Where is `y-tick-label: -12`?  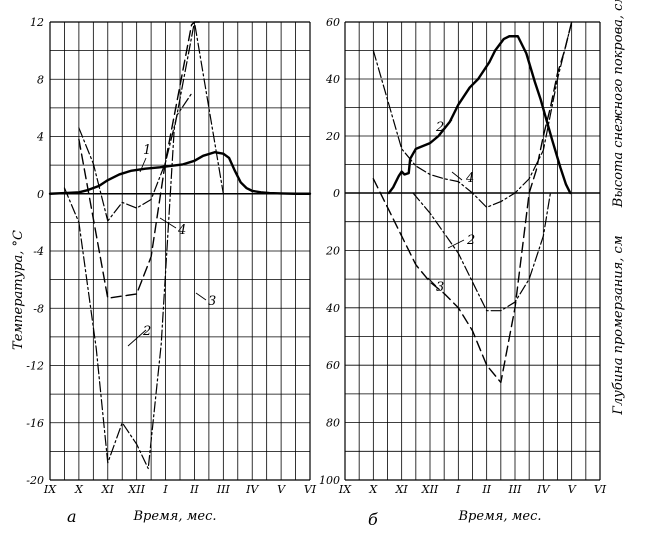 y-tick-label: -12 is located at coordinates (35, 366).